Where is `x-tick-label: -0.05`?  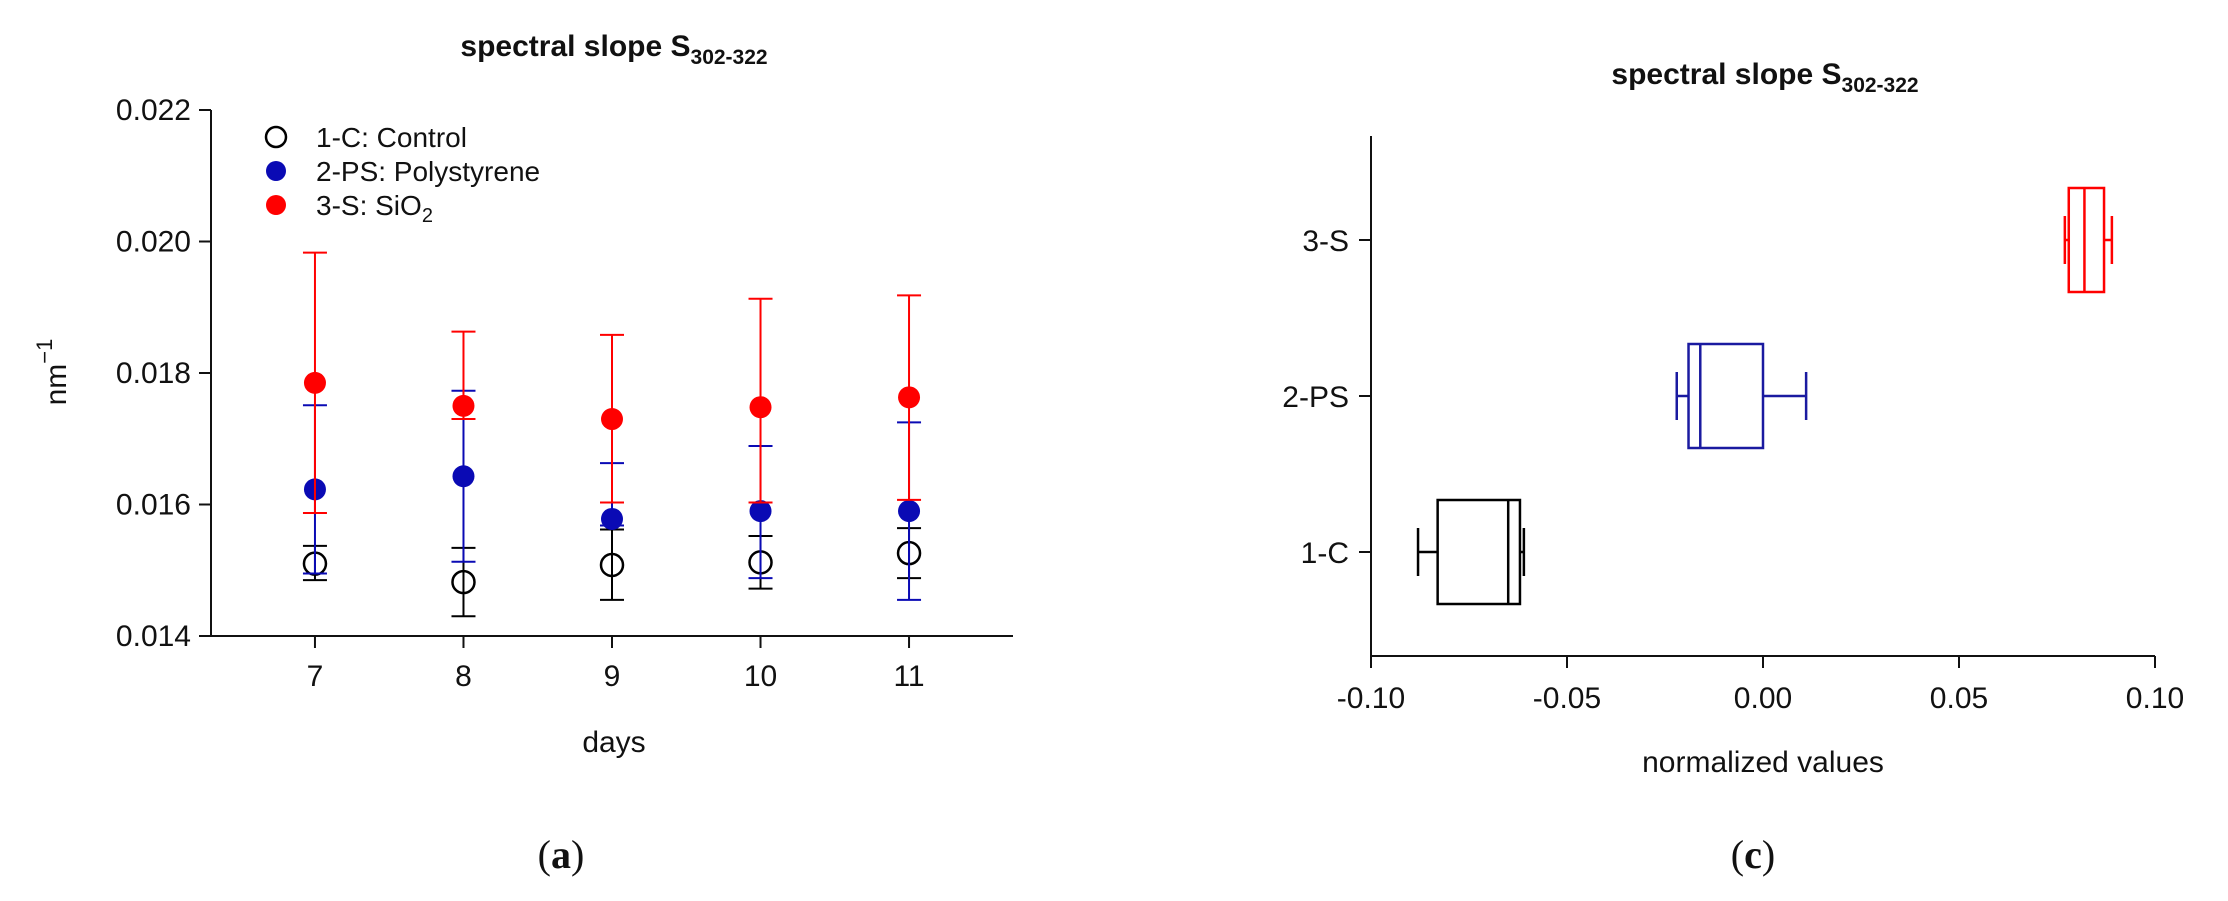
x-tick-label: -0.05 is located at coordinates (1567, 698).